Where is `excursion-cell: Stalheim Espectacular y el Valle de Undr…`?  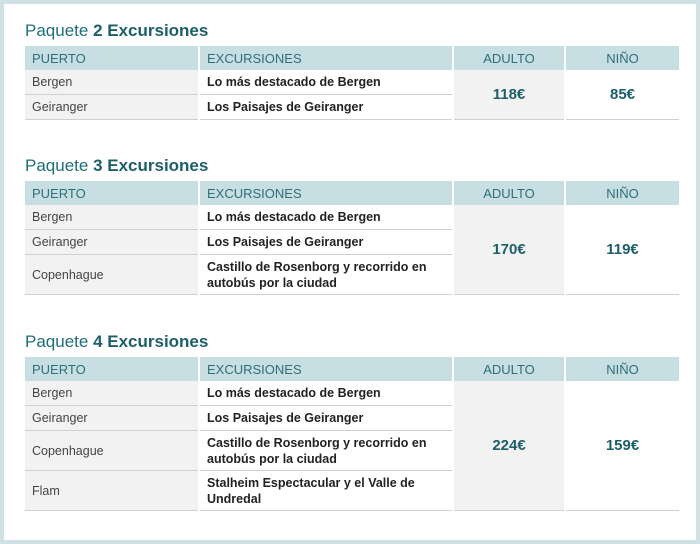
excursion-cell: Stalheim Espectacular y el Valle de Undr… is located at coordinates (326, 490).